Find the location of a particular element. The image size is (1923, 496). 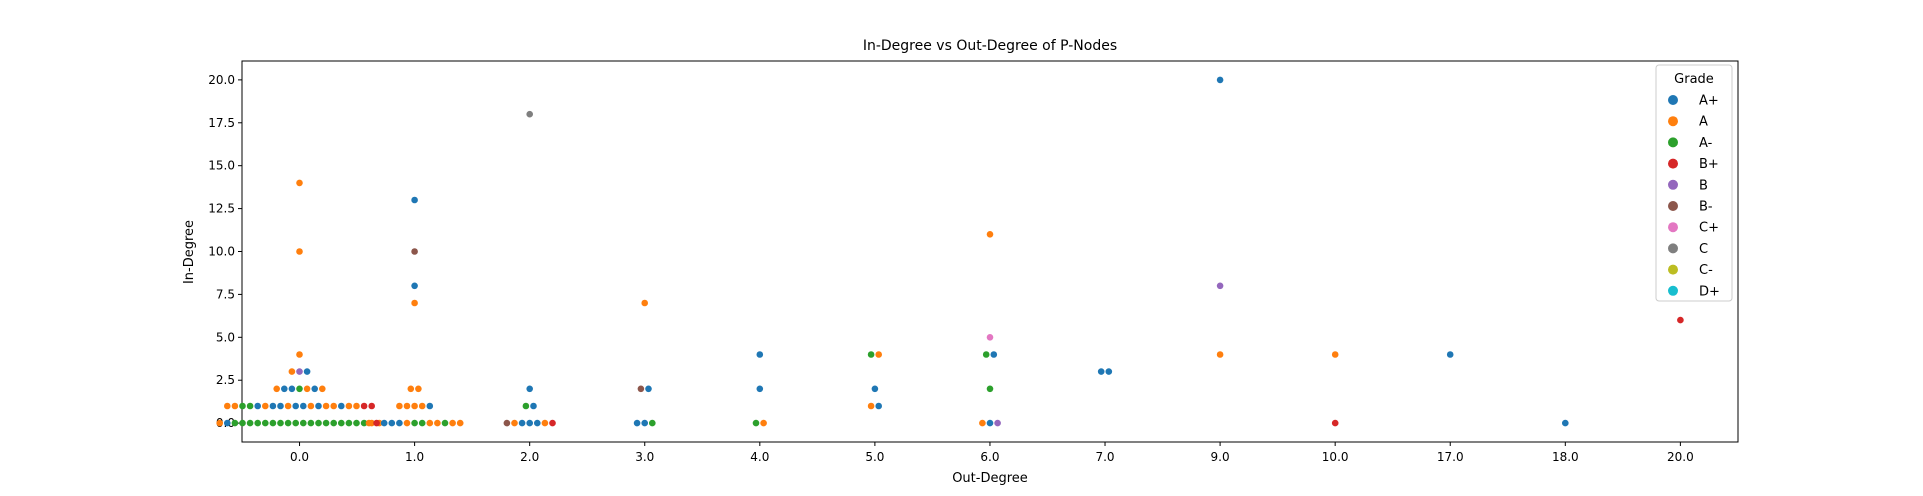

x-tick-label: 3.0 is located at coordinates (644, 457).